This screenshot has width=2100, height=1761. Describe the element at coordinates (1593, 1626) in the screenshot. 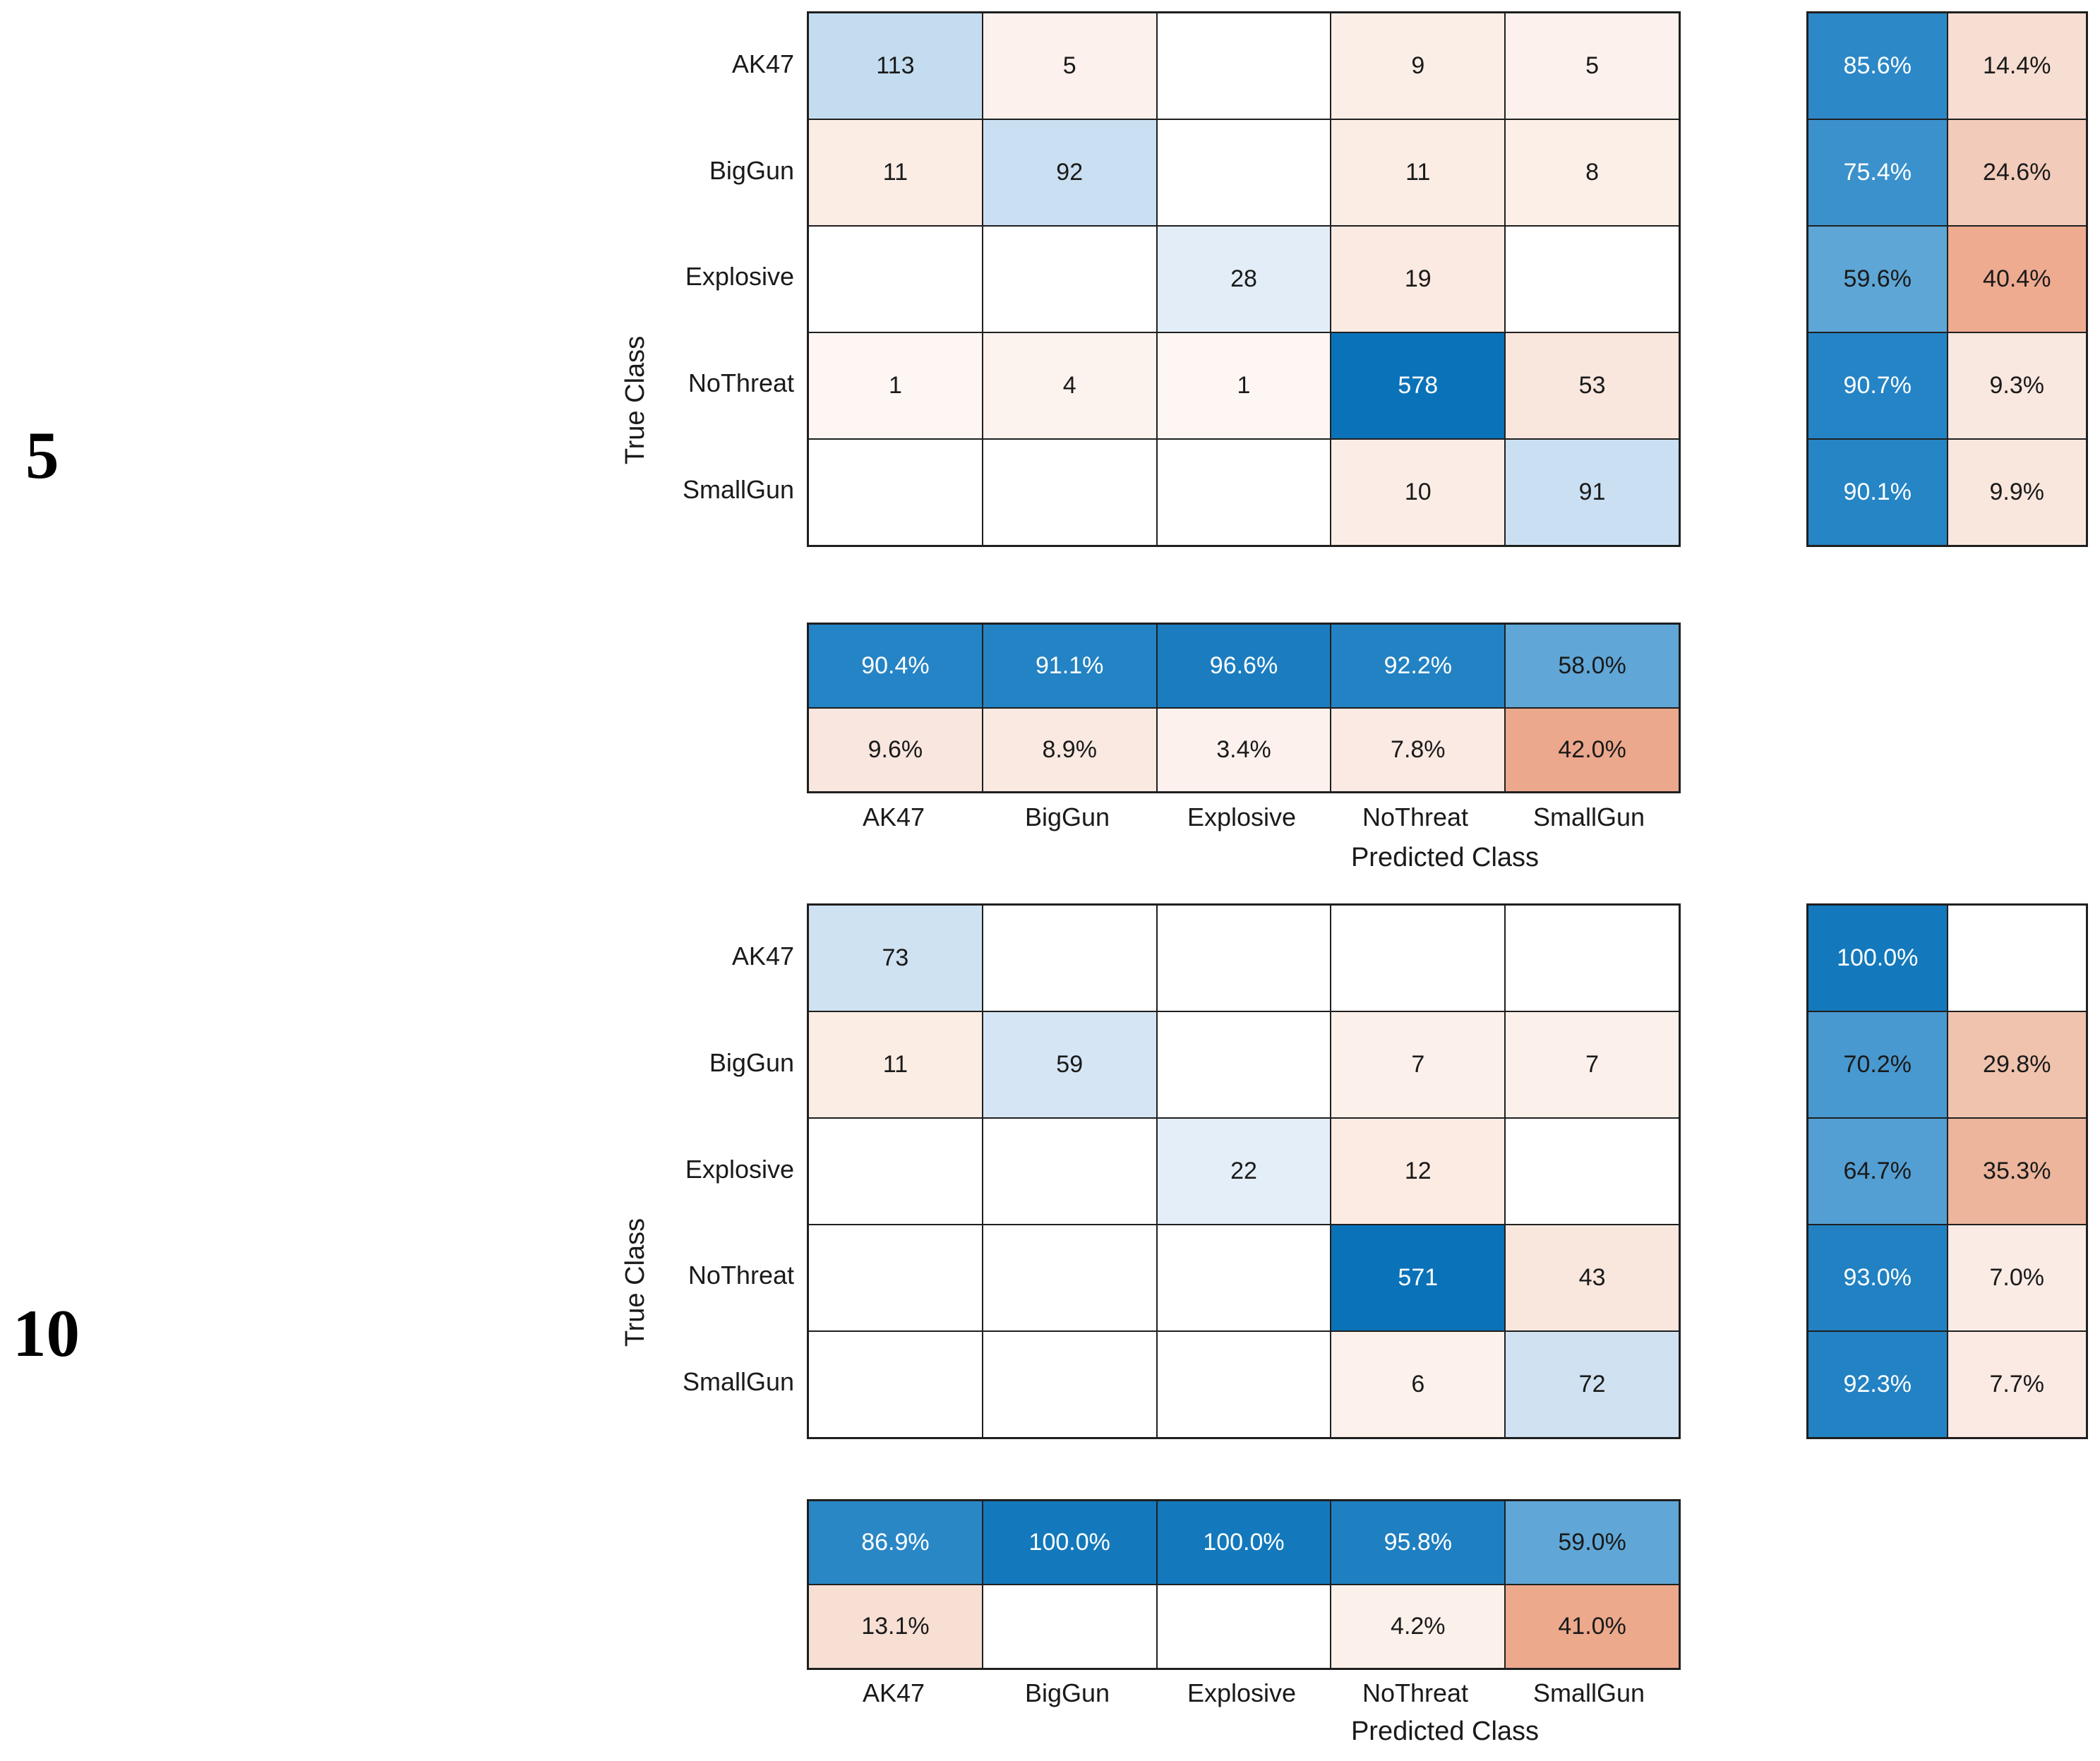

I see `fig2-colsum-r1c4: 41.0%` at that location.